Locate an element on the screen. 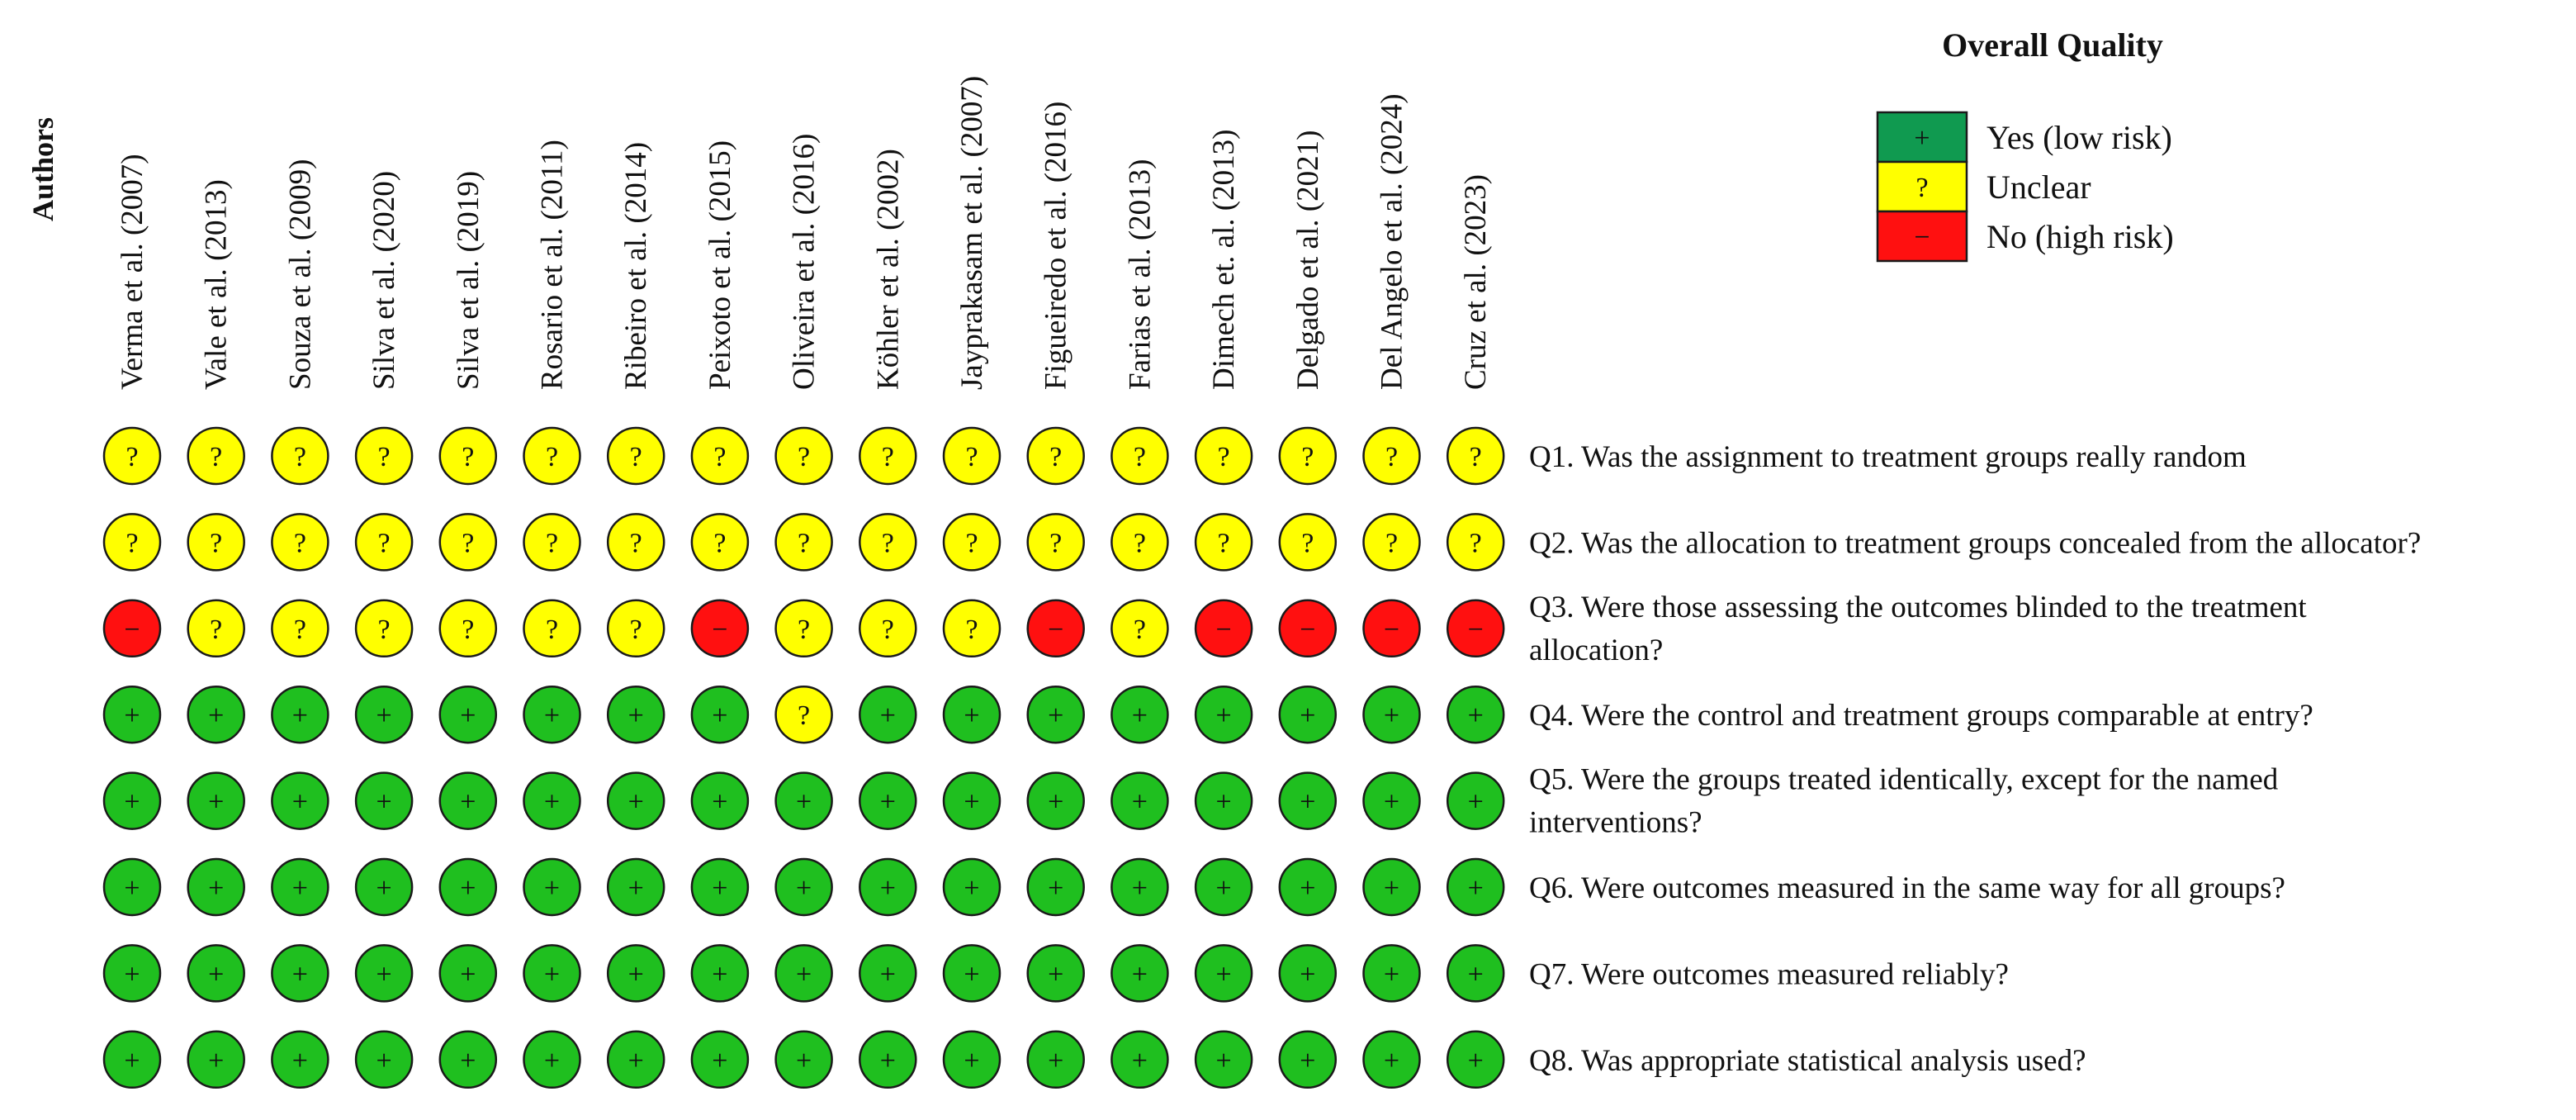 The width and height of the screenshot is (2576, 1120). author-label: Silva et al. (2019) is located at coordinates (468, 280).